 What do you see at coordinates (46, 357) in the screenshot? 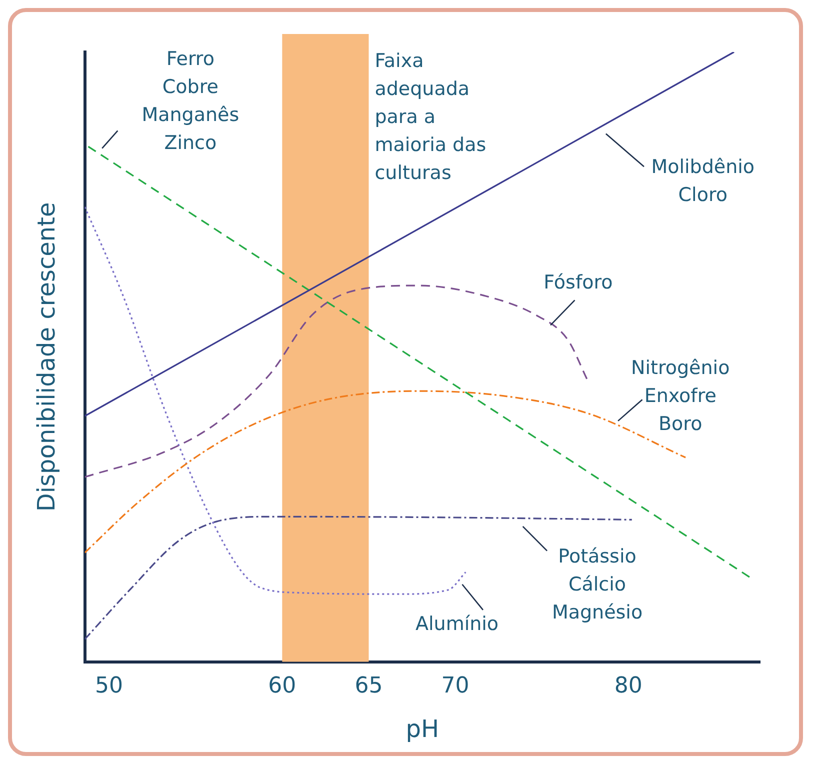
I see `y-axis-title: Disponibilidade crescente` at bounding box center [46, 357].